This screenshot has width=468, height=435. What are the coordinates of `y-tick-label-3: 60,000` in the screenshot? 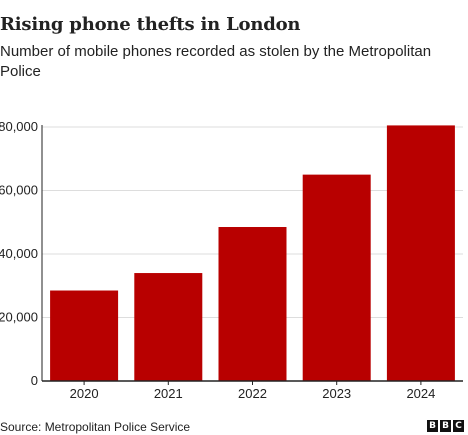 It's located at (19, 190).